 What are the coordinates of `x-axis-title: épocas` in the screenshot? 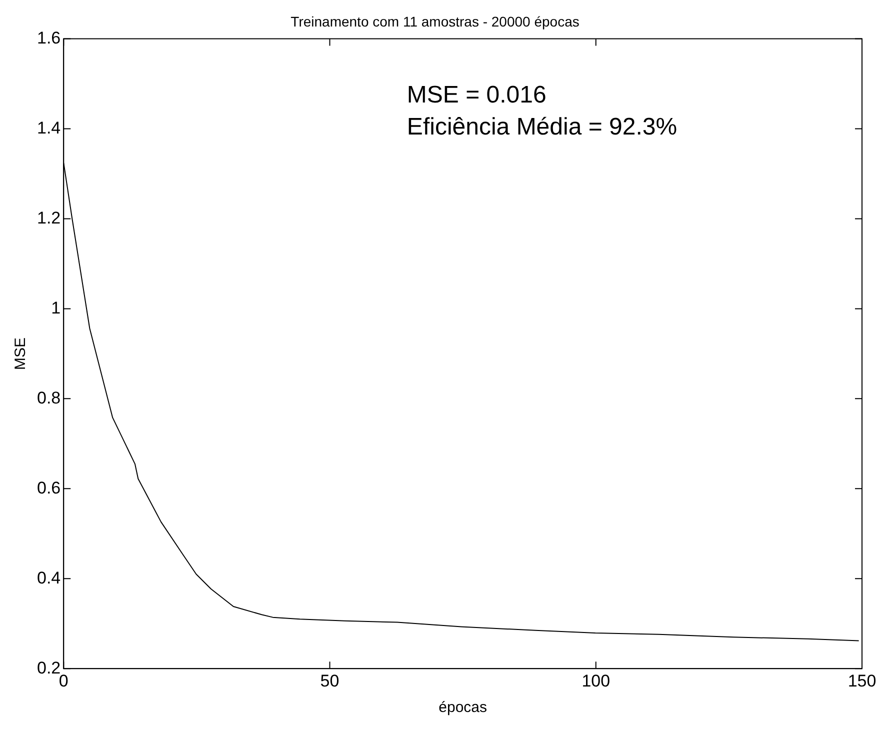 It's located at (463, 707).